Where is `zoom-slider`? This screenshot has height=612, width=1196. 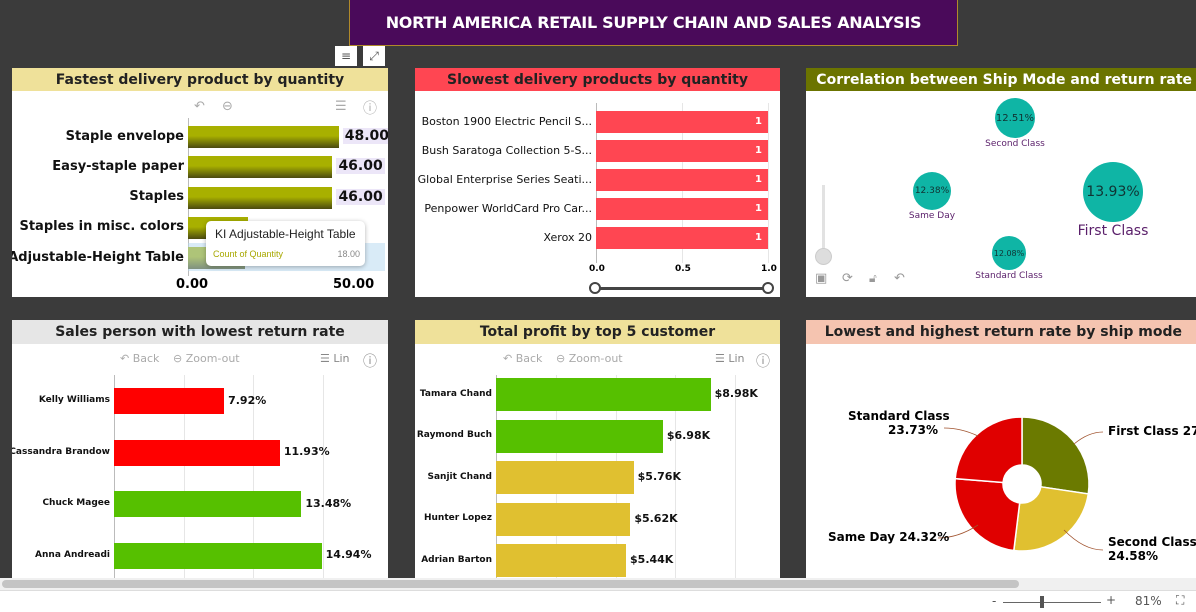
zoom-slider is located at coordinates (1052, 602).